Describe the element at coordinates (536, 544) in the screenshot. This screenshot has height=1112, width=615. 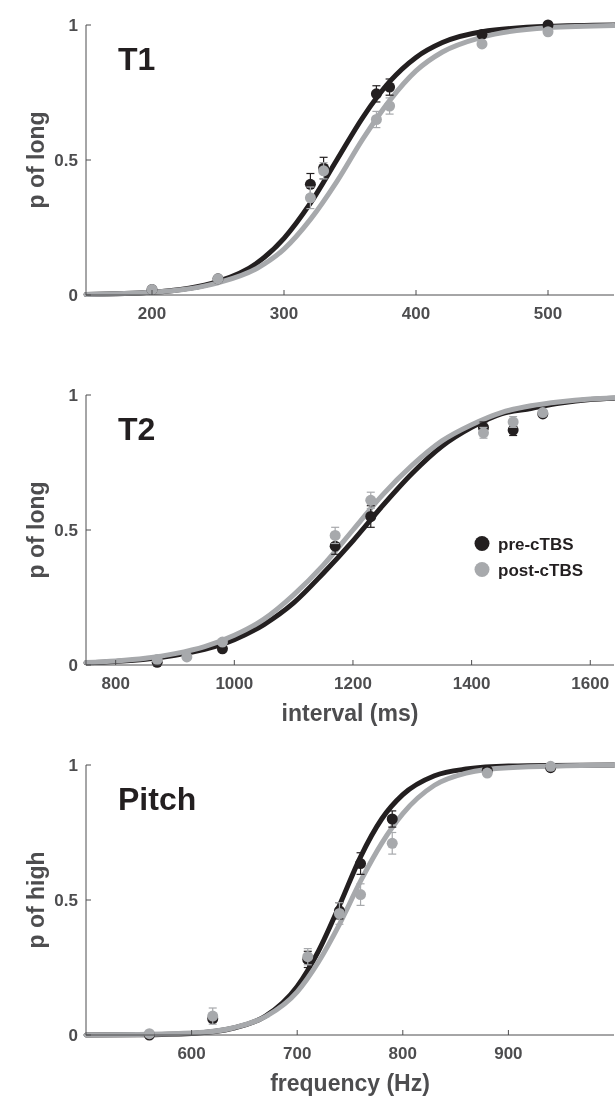
I see `legend-label: pre-cTBS` at that location.